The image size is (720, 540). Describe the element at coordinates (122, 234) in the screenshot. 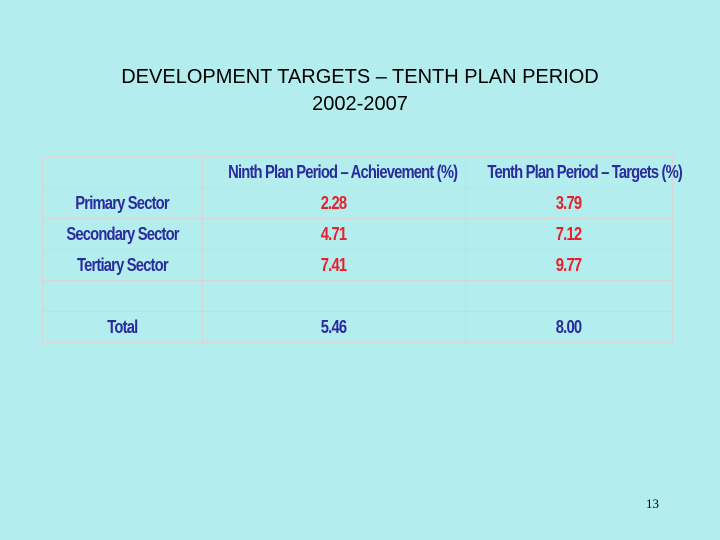

I see `row-label: Secondary Sector` at that location.